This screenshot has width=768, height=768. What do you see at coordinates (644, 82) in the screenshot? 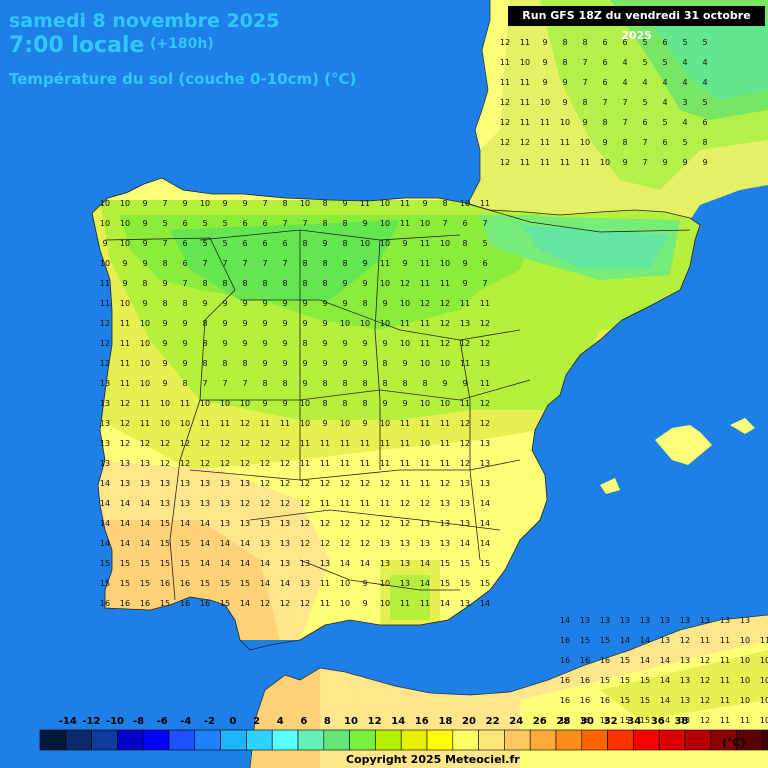
I see `grid-value: 4` at bounding box center [644, 82].